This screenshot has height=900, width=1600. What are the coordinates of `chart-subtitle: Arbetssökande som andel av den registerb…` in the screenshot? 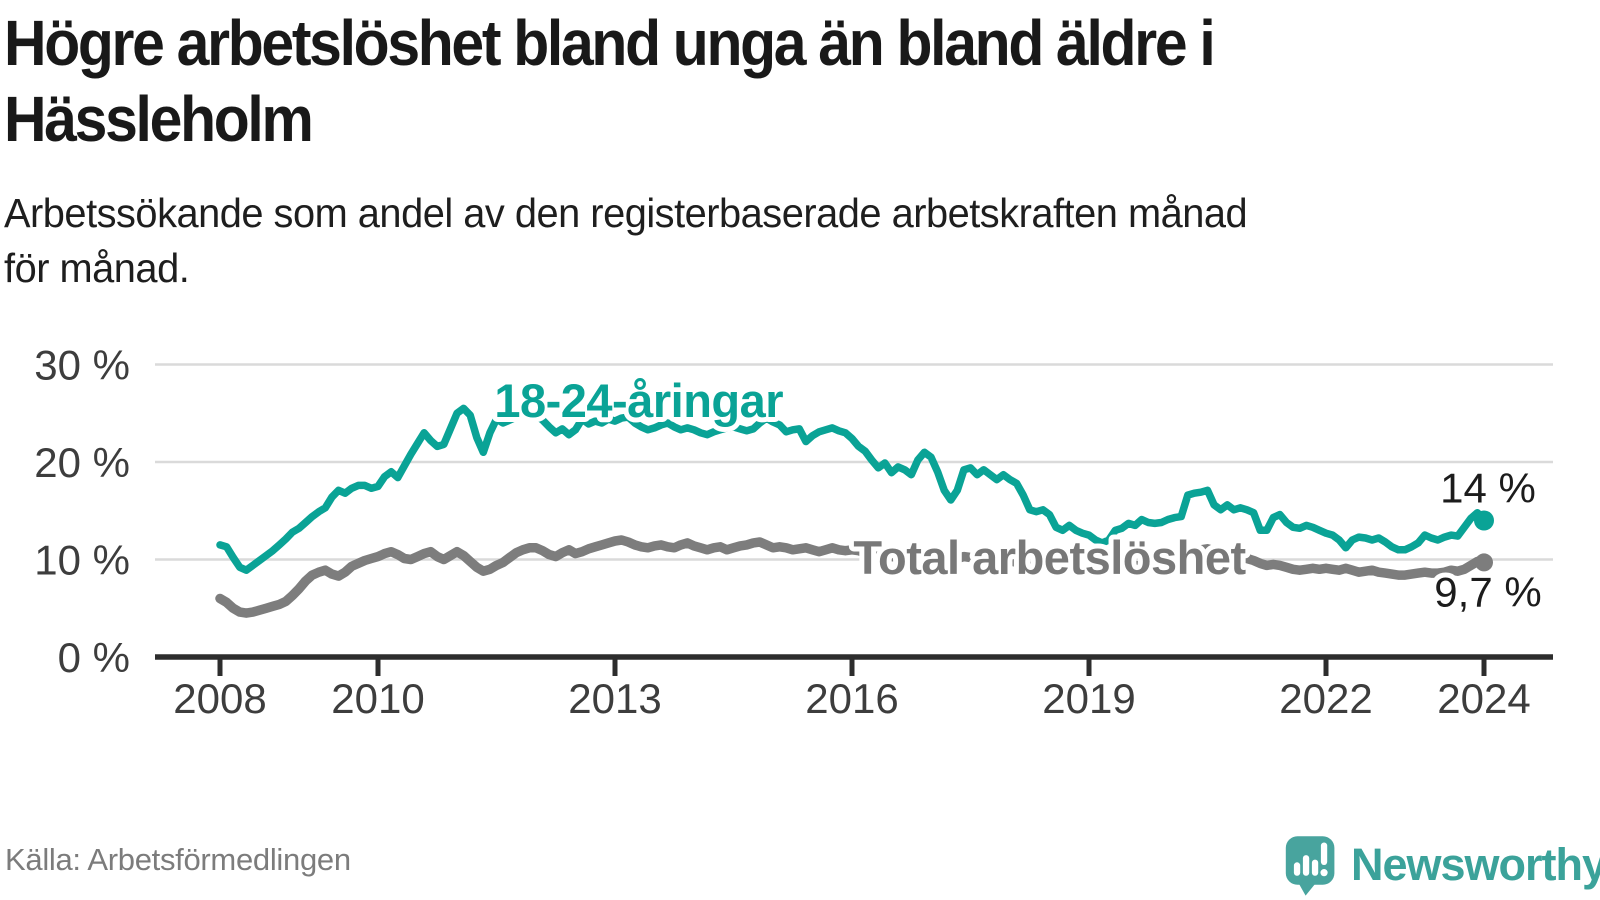 It's located at (626, 240).